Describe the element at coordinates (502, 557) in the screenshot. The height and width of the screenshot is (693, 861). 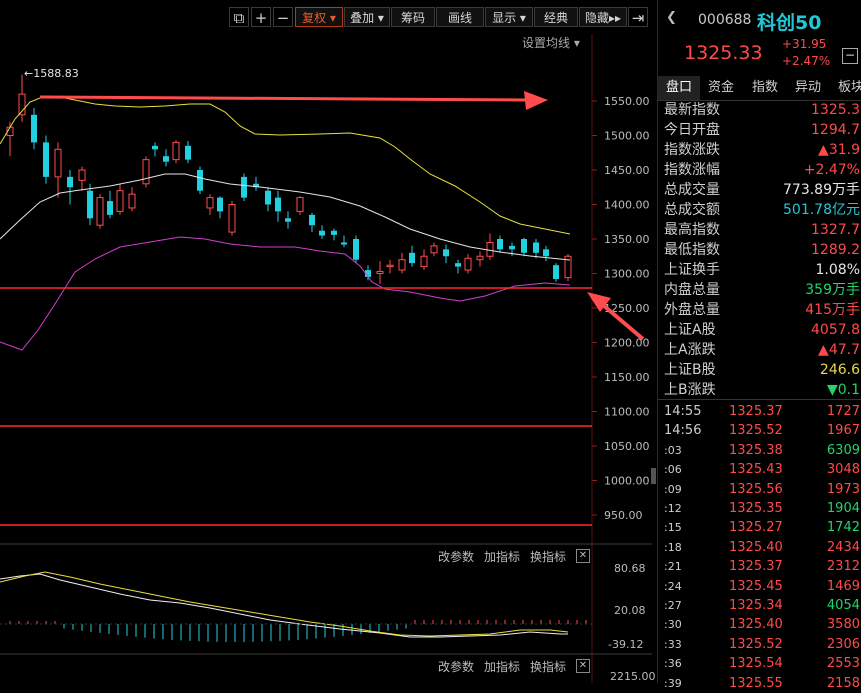
I see `sub1-add-indicator: 加指标` at that location.